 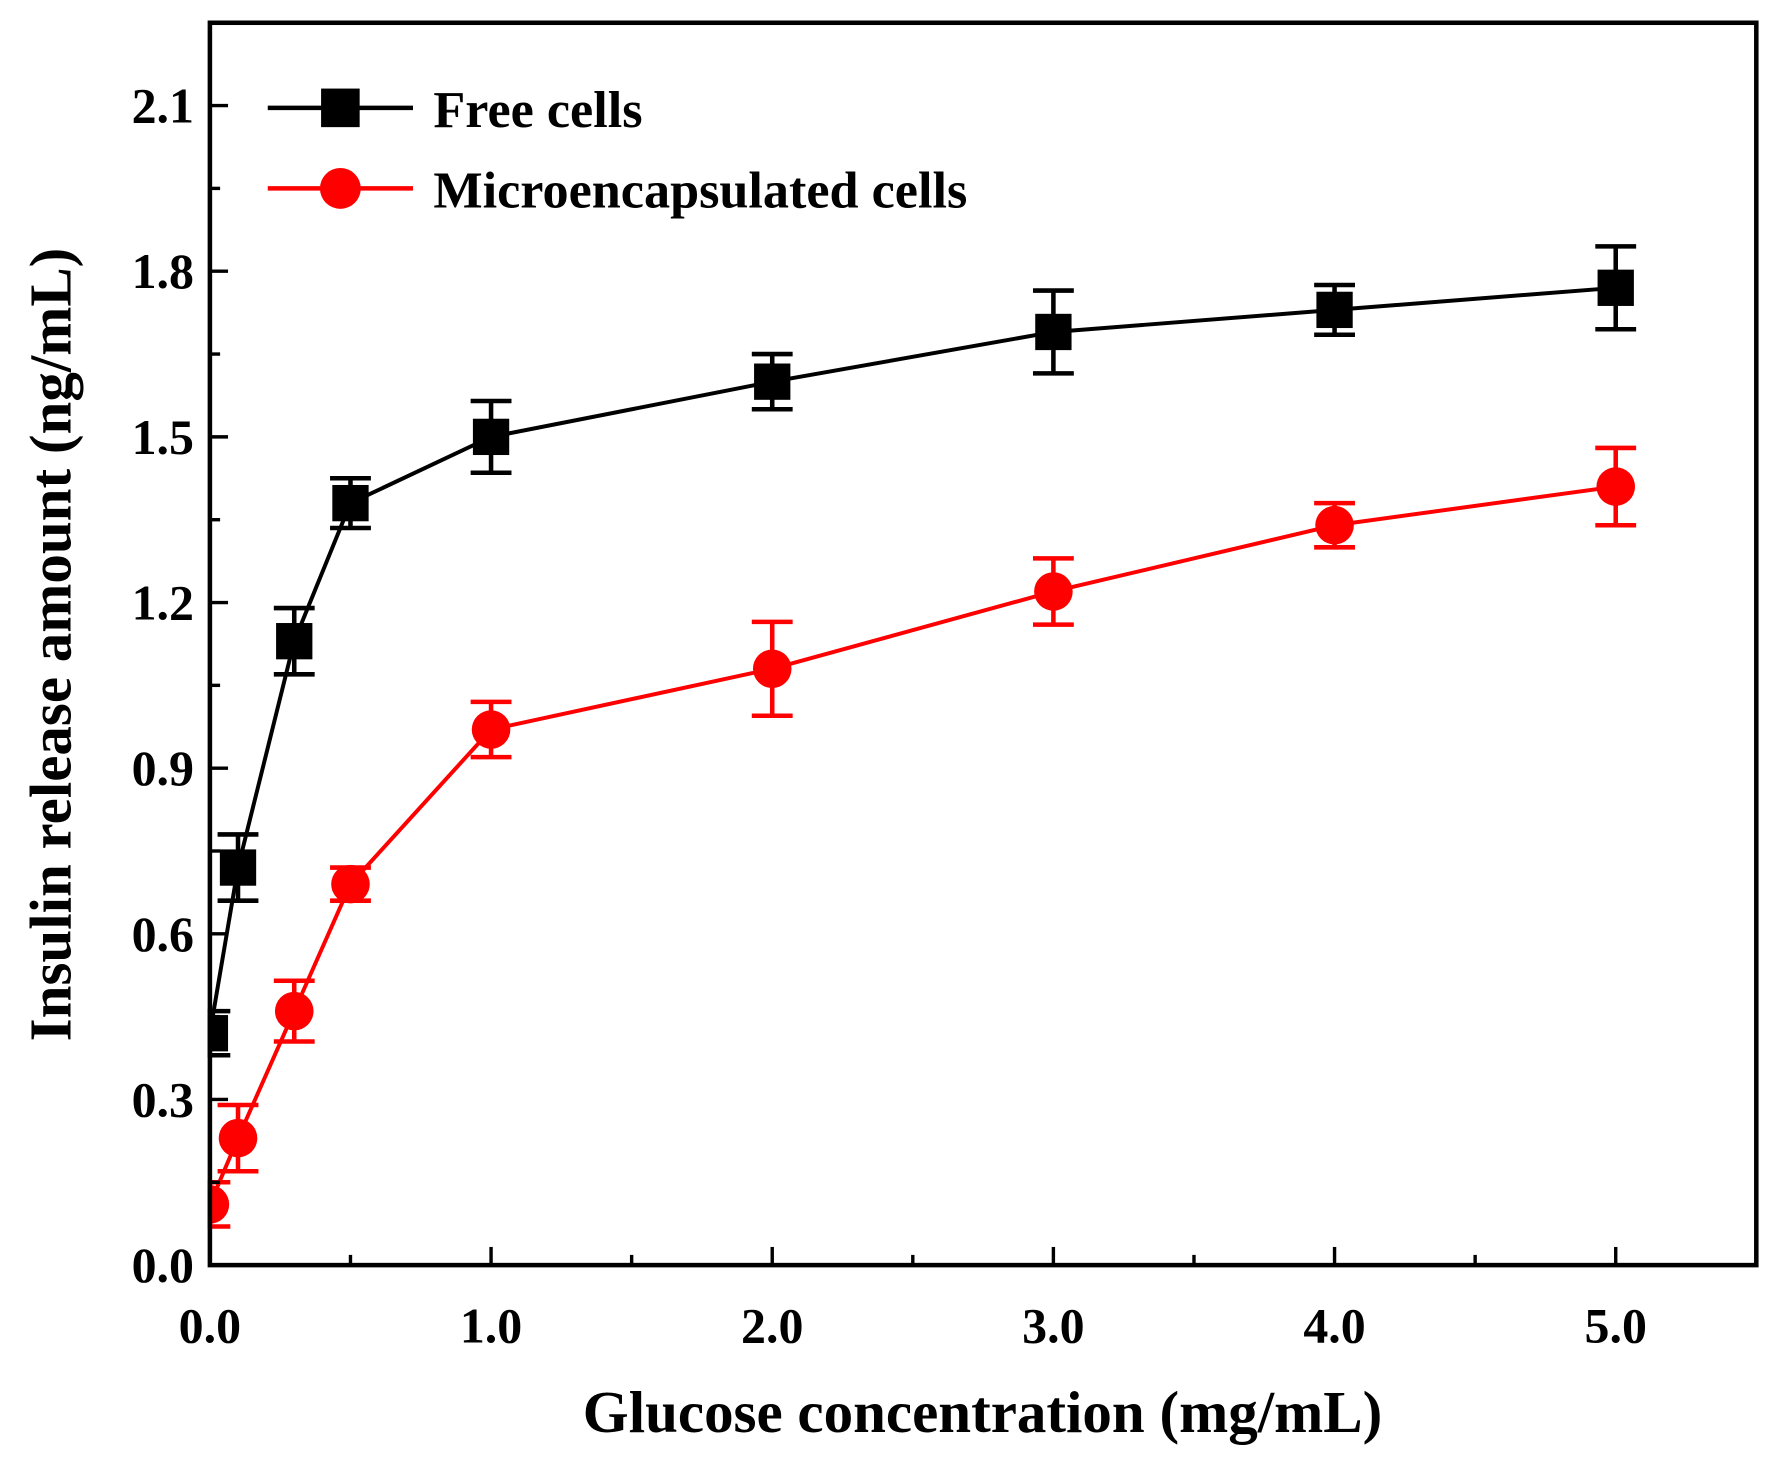 I want to click on x-tick-label: 4.0, so click(x=1334, y=1325).